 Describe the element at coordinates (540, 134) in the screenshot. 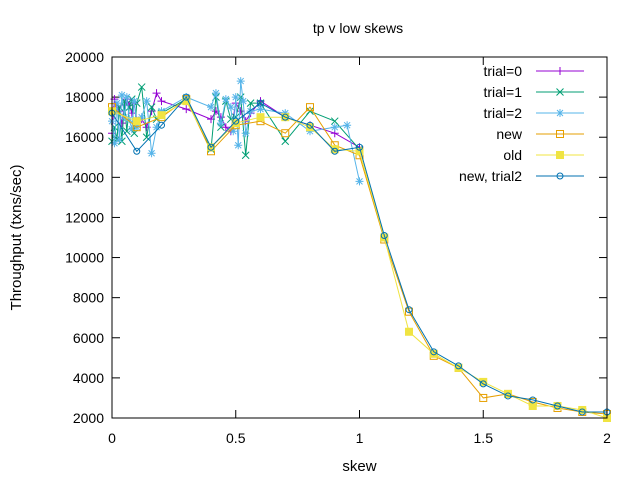

I see `legend-item: new` at that location.